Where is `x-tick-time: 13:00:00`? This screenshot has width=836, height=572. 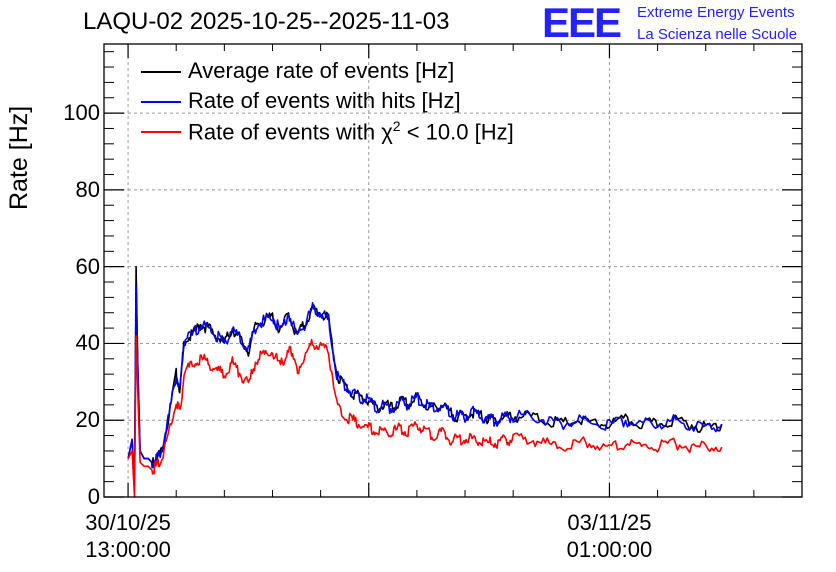
x-tick-time: 13:00:00 is located at coordinates (128, 549).